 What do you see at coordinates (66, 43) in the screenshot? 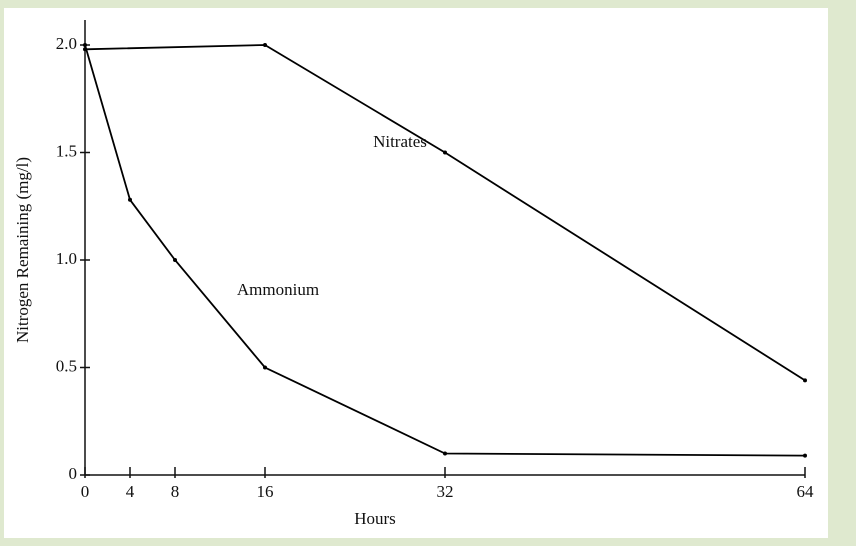
I see `y-tick-label: 2.0` at bounding box center [66, 43].